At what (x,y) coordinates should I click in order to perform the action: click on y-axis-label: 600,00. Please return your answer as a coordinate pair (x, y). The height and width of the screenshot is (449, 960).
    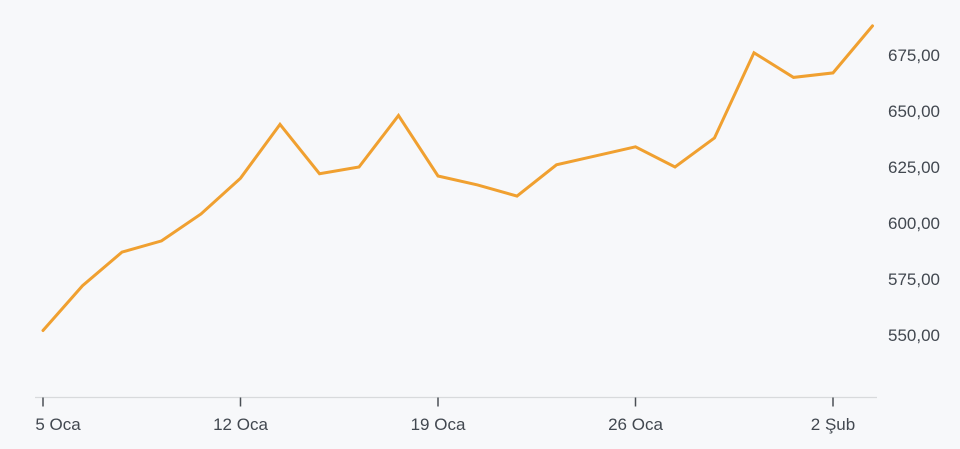
    Looking at the image, I should click on (914, 223).